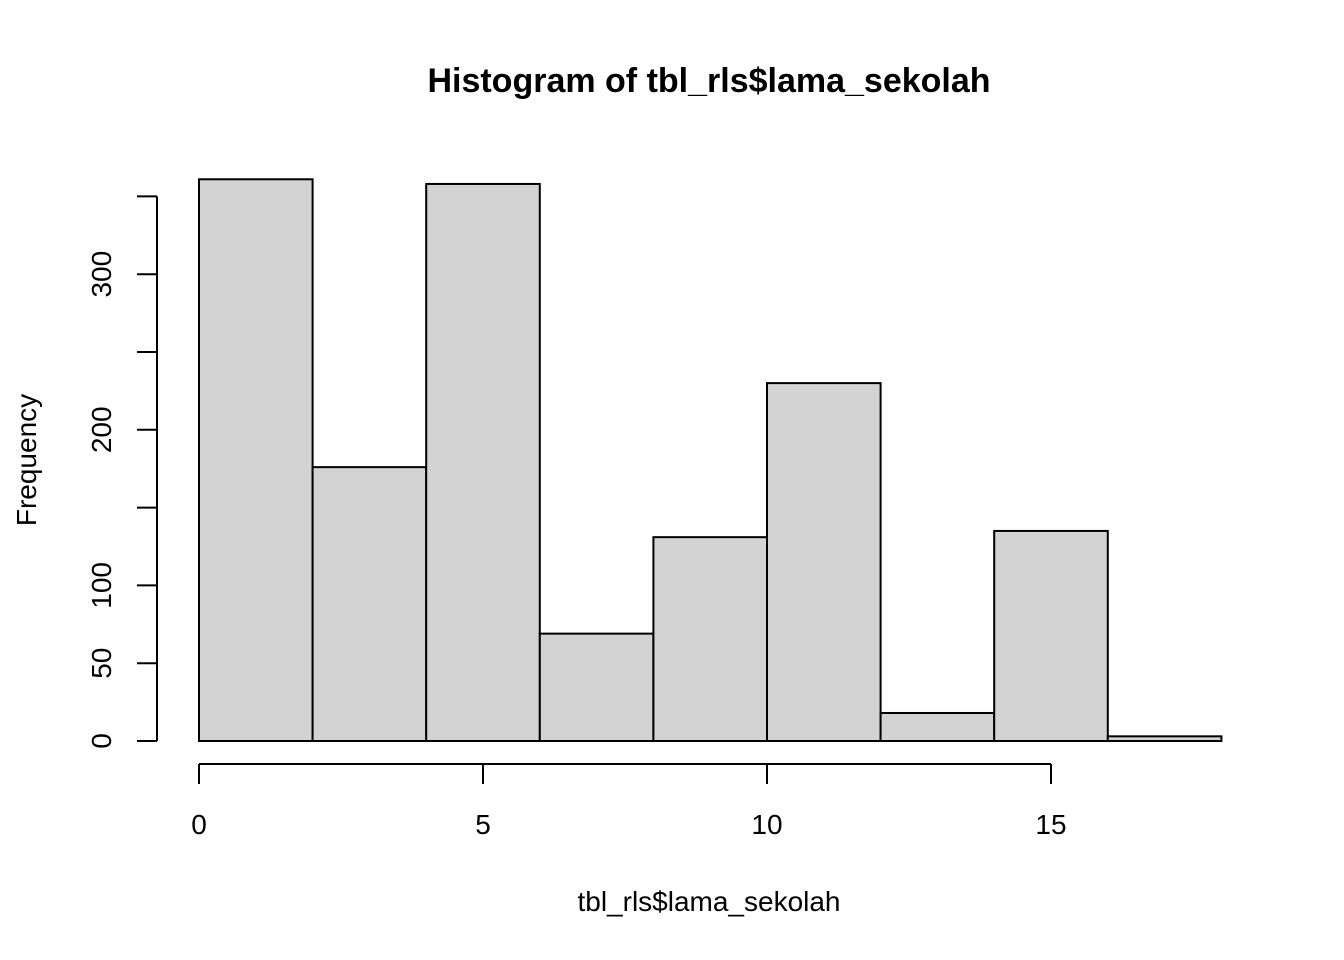 The width and height of the screenshot is (1344, 960). Describe the element at coordinates (101, 429) in the screenshot. I see `y-tick-label: 200` at that location.